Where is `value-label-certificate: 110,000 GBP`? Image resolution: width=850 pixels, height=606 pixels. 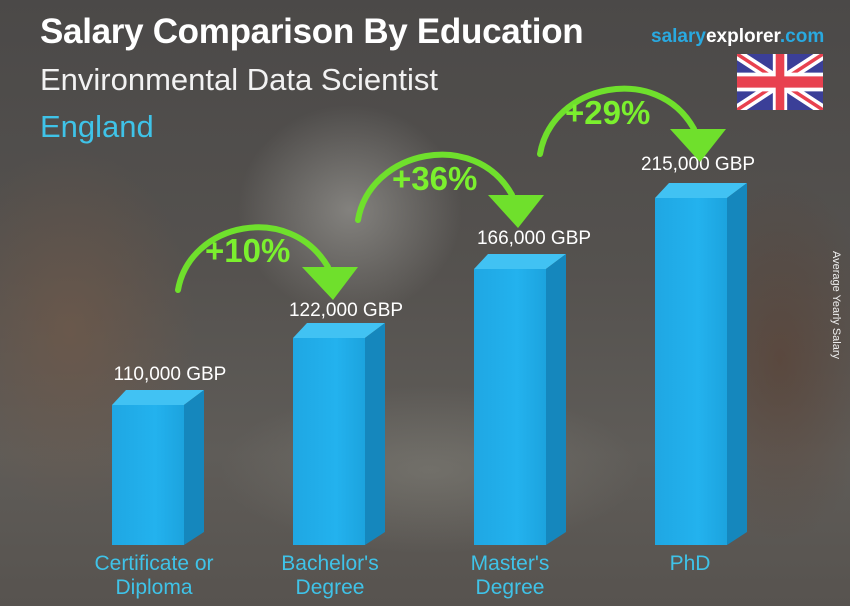
value-label-certificate: 110,000 GBP is located at coordinates (170, 374).